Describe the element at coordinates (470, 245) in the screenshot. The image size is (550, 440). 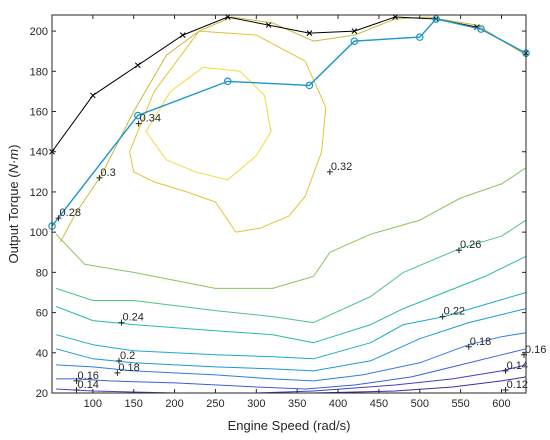
I see `contour-label-10: 0.26` at that location.